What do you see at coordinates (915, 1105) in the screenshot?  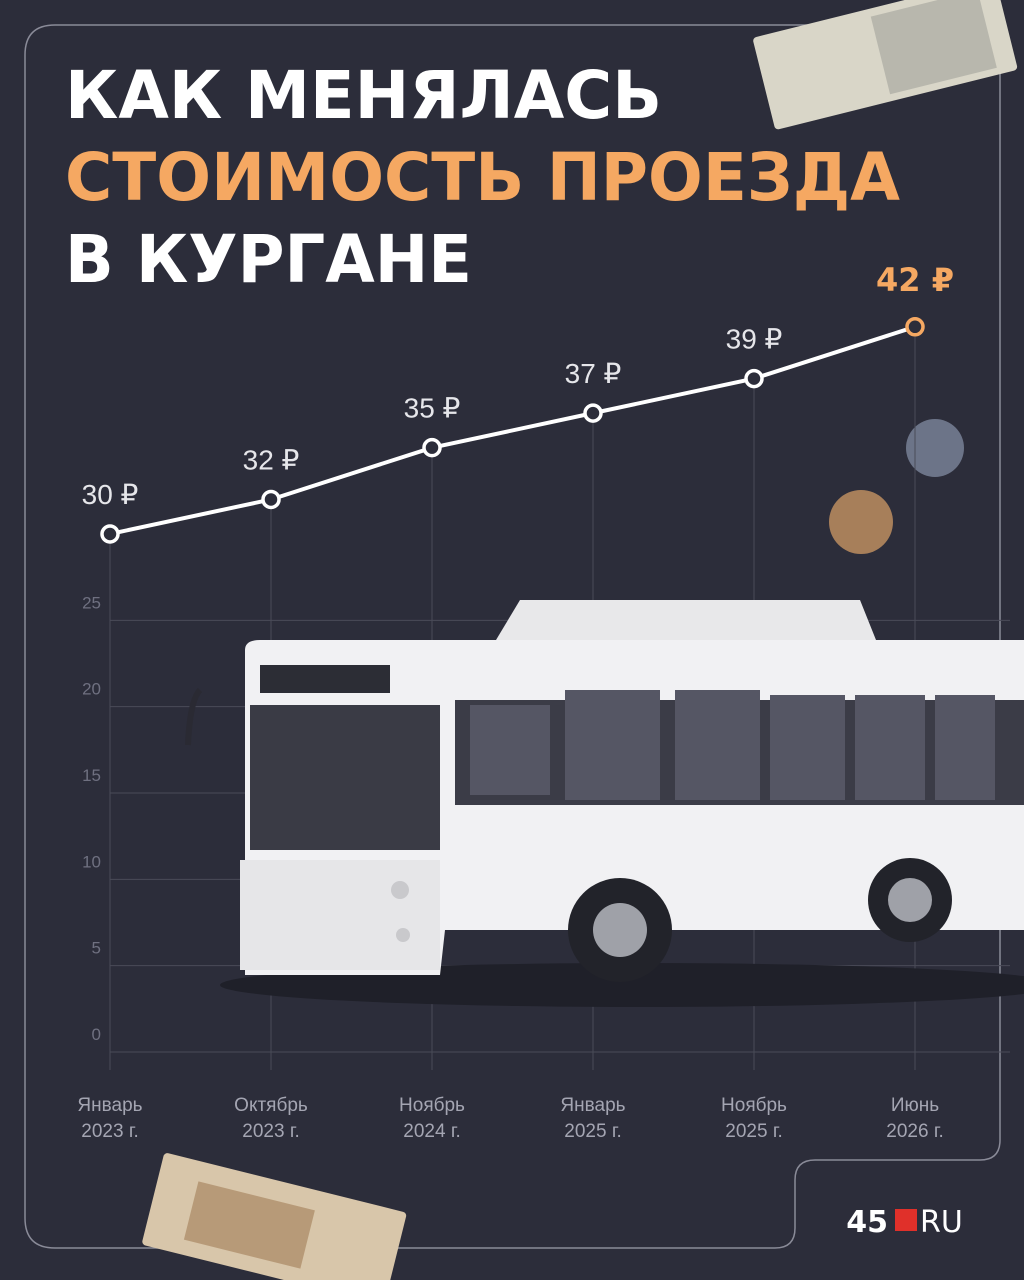 I see `x-tick-label: Июнь` at bounding box center [915, 1105].